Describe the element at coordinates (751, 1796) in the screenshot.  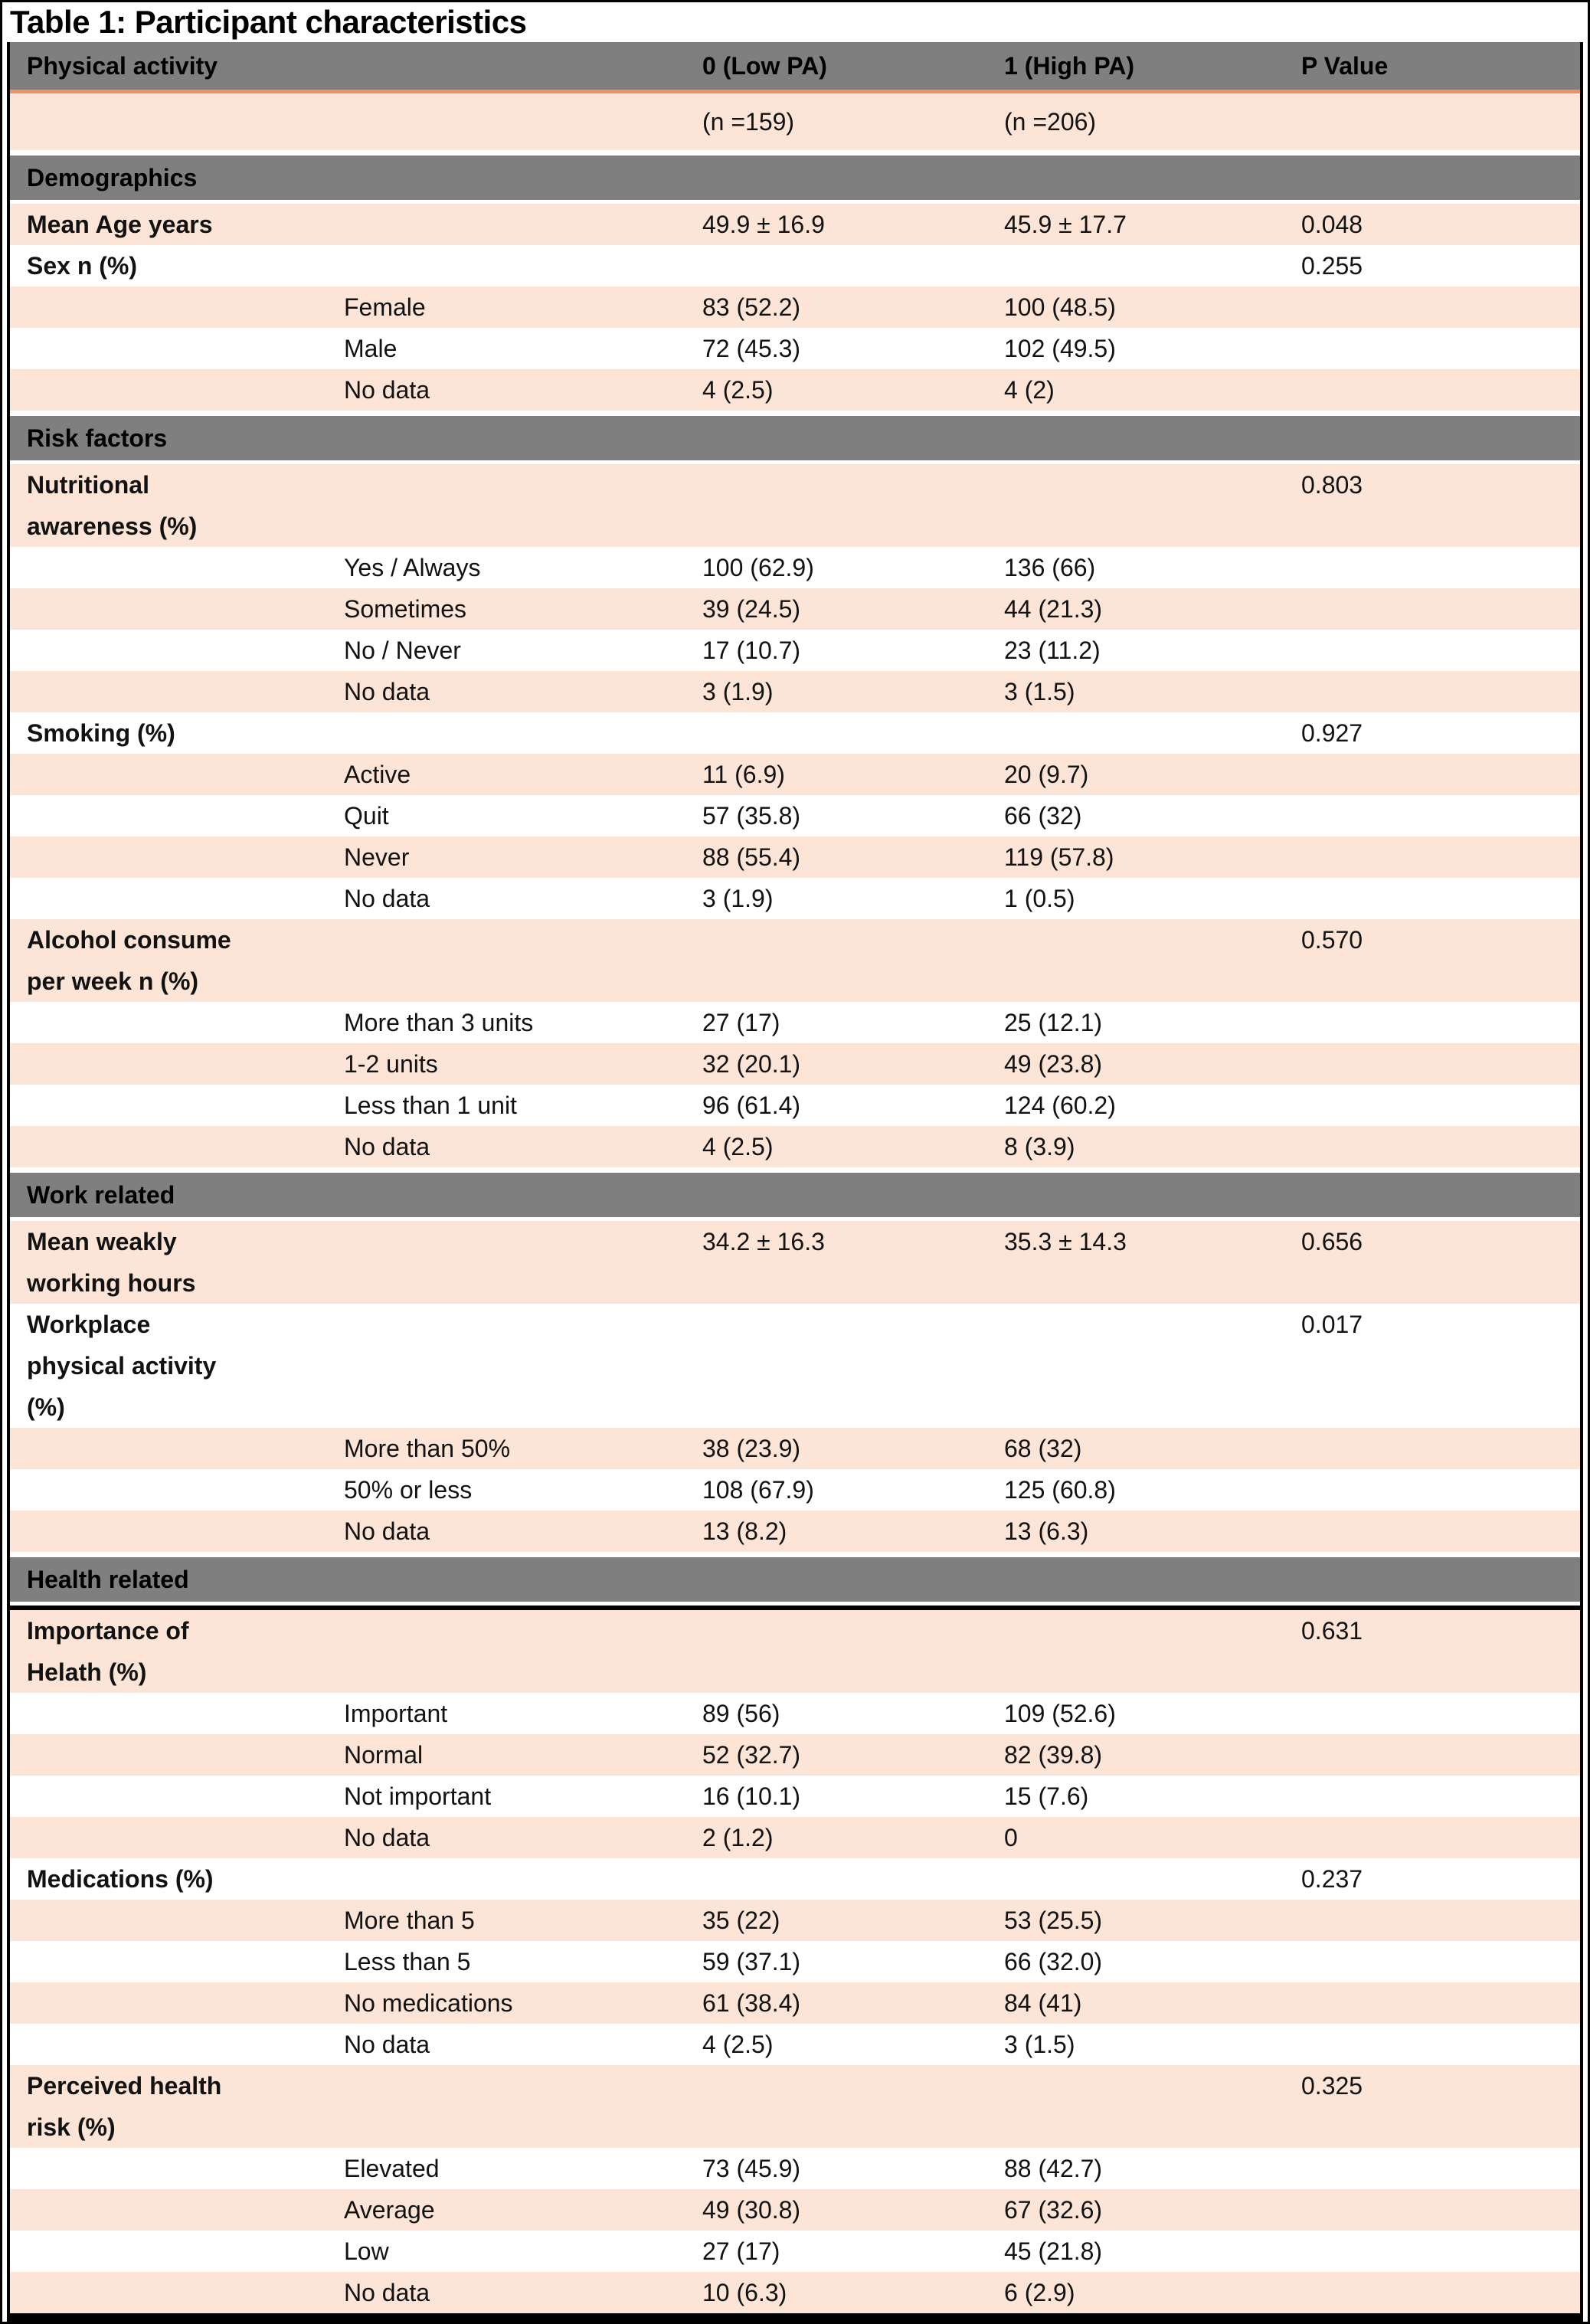
I see `low-pa-value-cell: 16 (10.1)` at that location.